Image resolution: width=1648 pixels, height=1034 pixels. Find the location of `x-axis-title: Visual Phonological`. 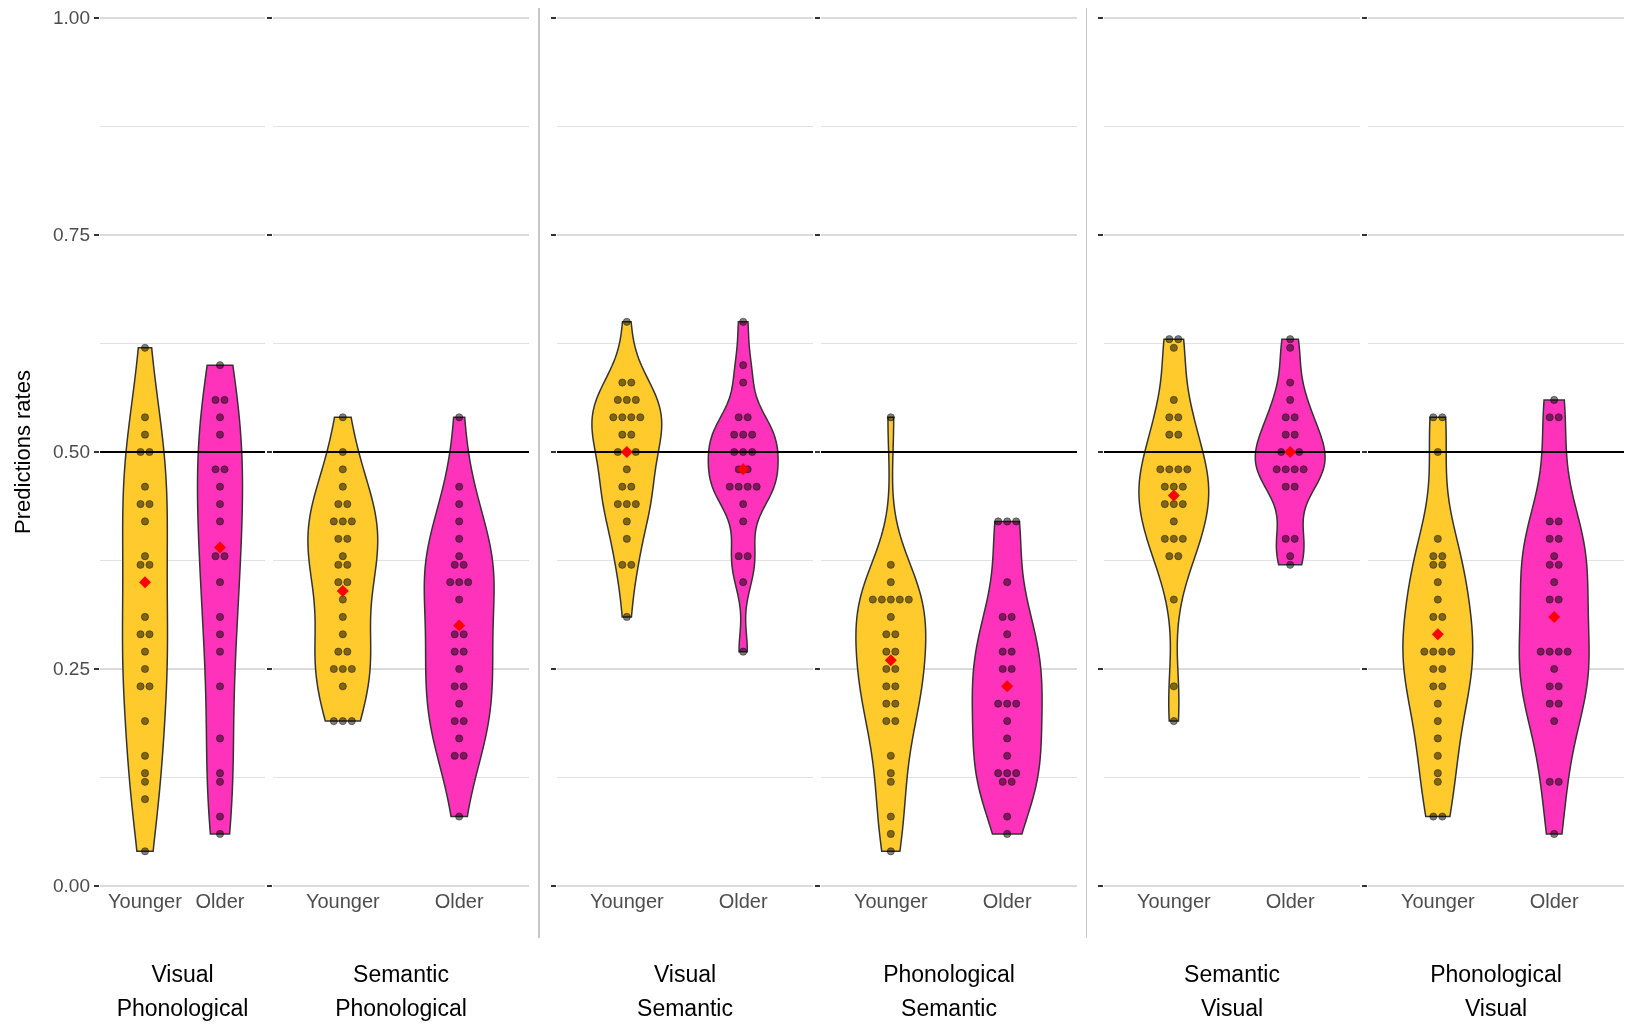

x-axis-title: Visual Phonological is located at coordinates (182, 991).